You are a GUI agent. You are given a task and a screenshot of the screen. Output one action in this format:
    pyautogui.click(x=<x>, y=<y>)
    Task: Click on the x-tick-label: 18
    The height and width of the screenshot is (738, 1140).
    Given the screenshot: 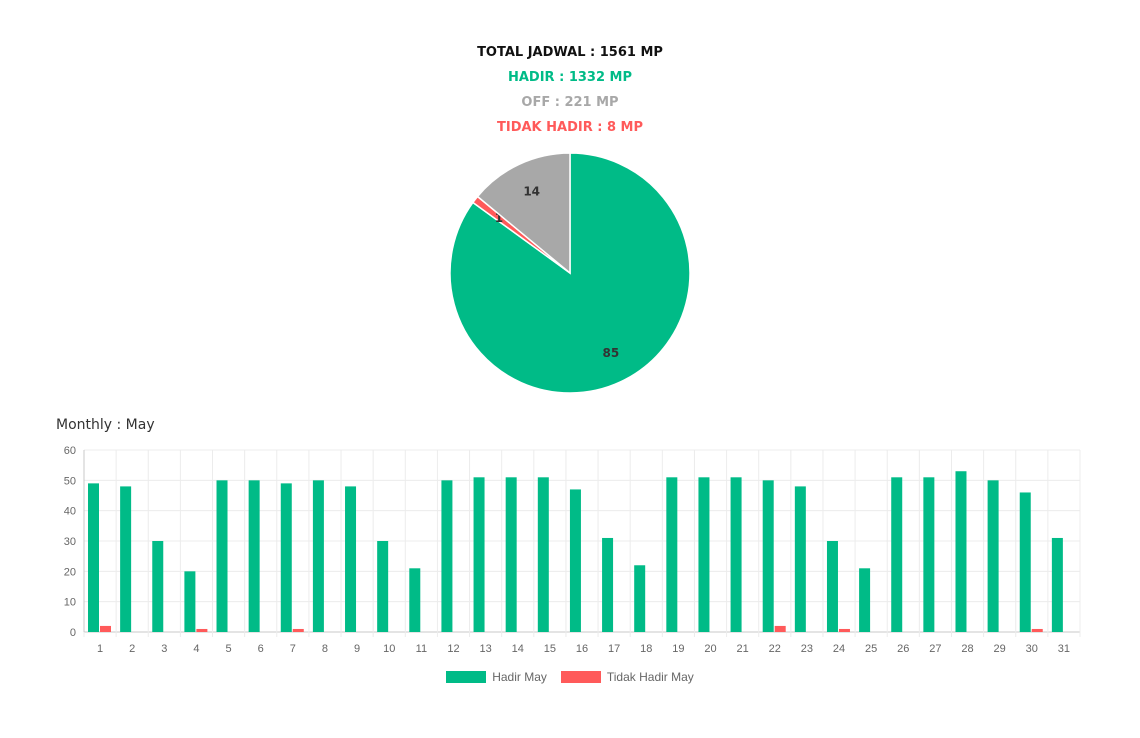 What is the action you would take?
    pyautogui.click(x=646, y=649)
    